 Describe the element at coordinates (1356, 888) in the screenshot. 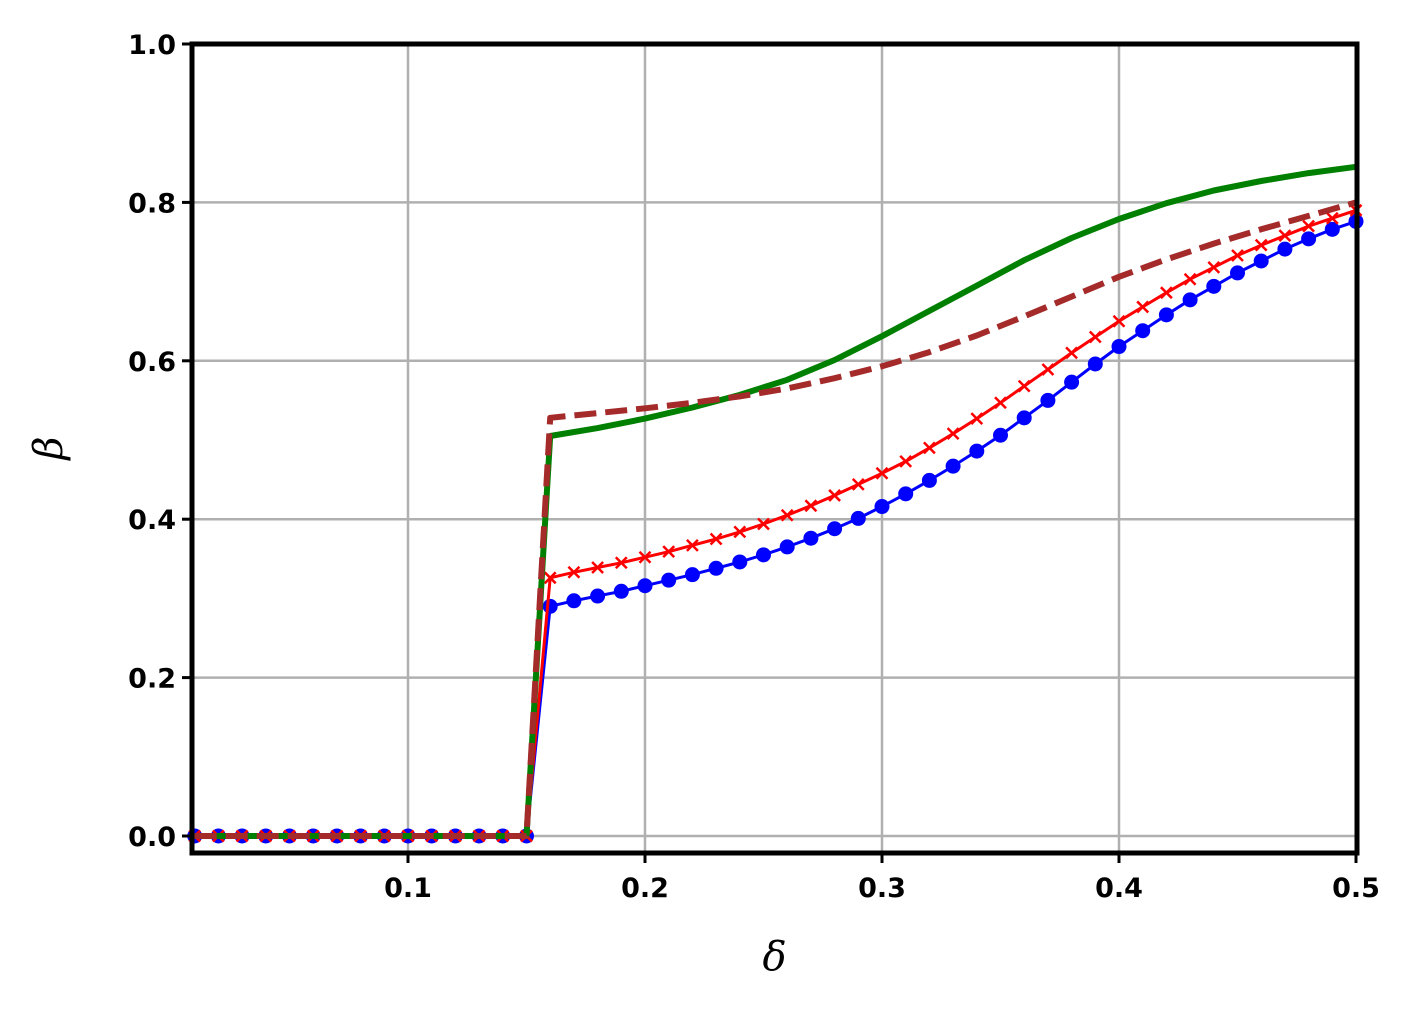

I see `x-tick-label: 0.5` at that location.